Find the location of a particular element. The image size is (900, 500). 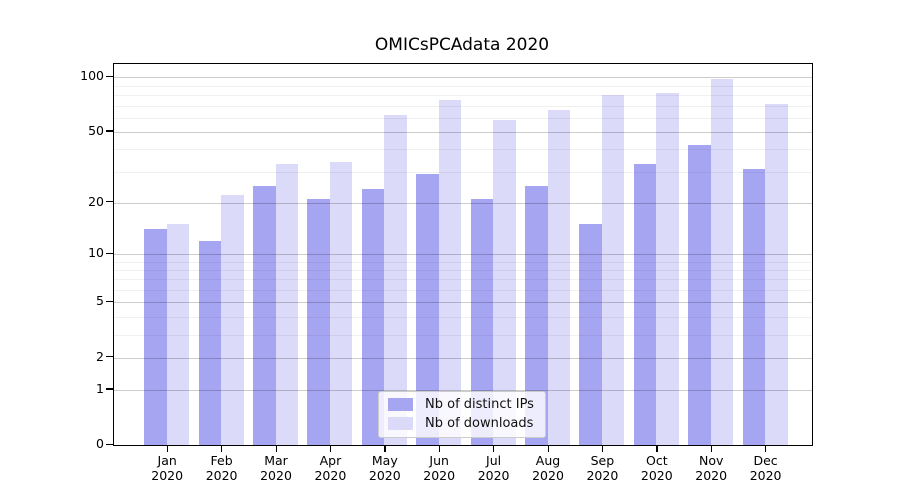

y-tick-label-20: 20 is located at coordinates (96, 201).